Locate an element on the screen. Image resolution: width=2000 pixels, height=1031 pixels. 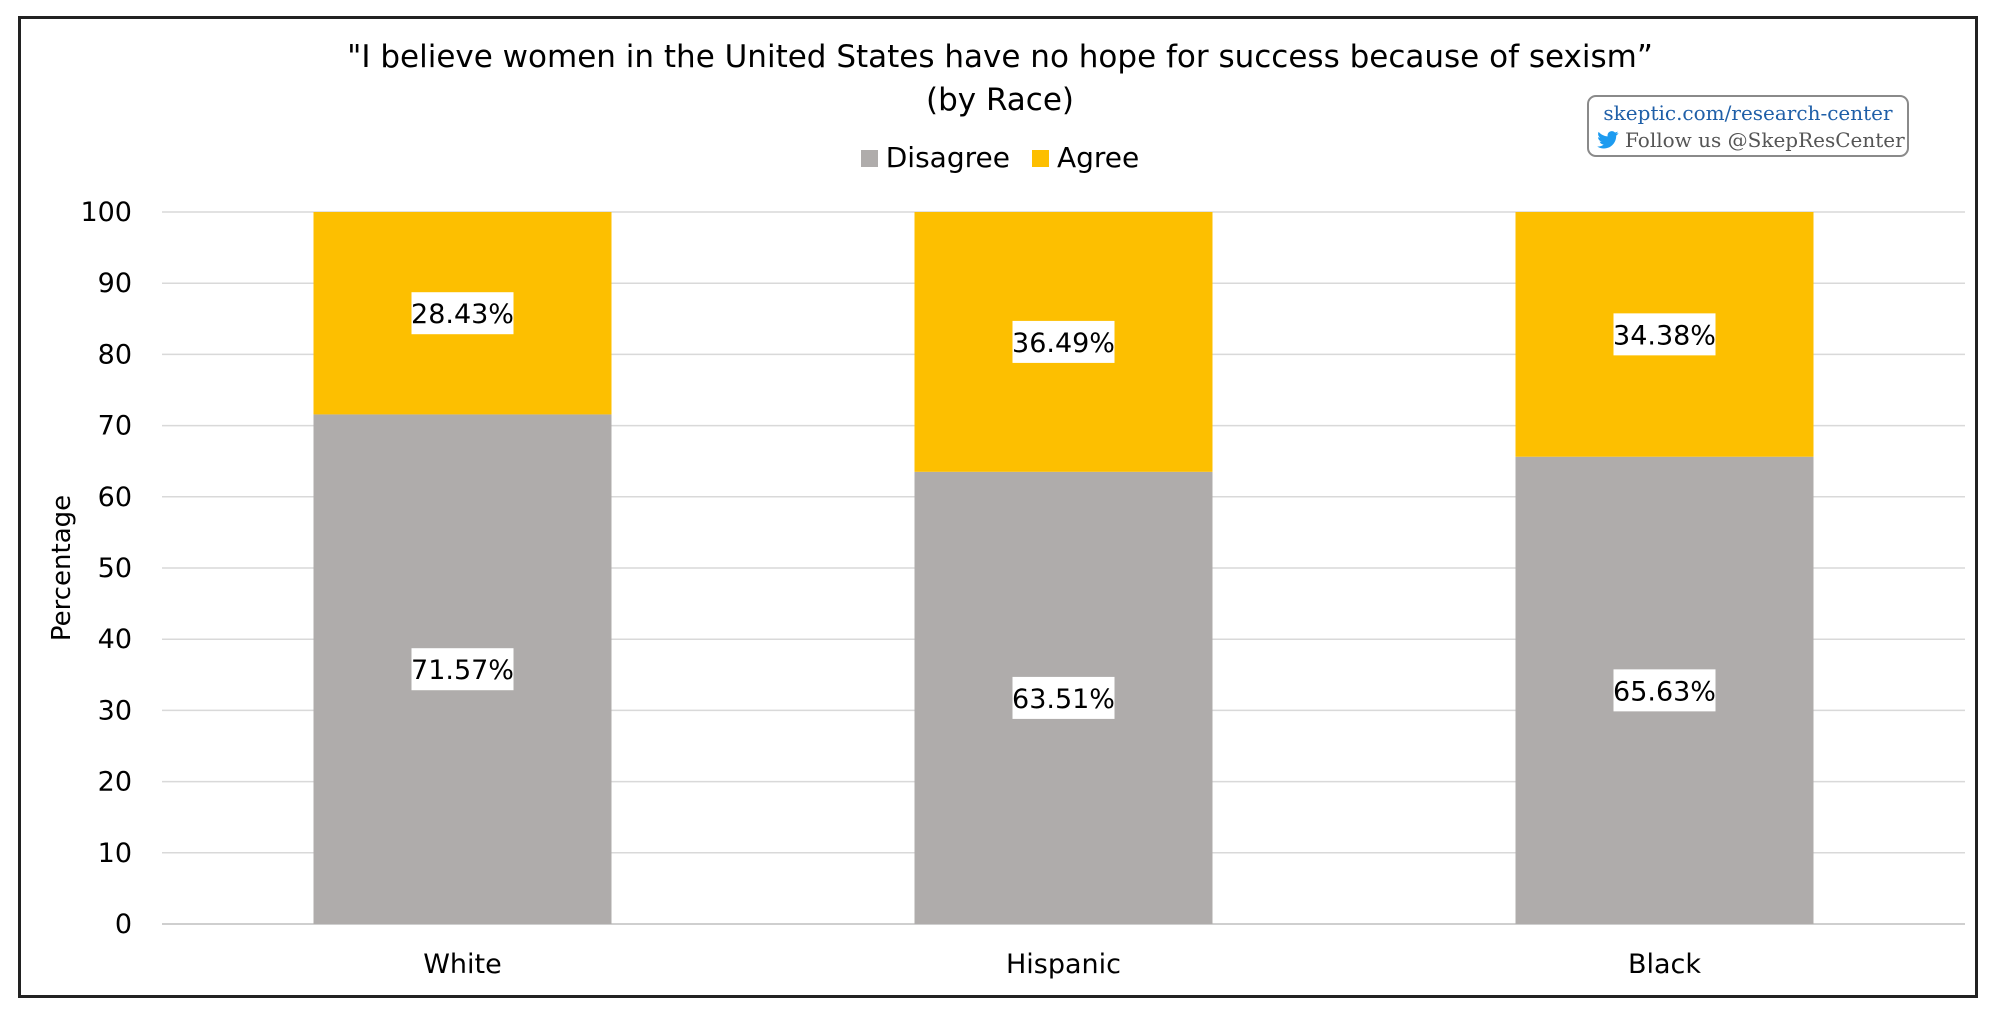
y-tick-label: 0 is located at coordinates (123, 924).